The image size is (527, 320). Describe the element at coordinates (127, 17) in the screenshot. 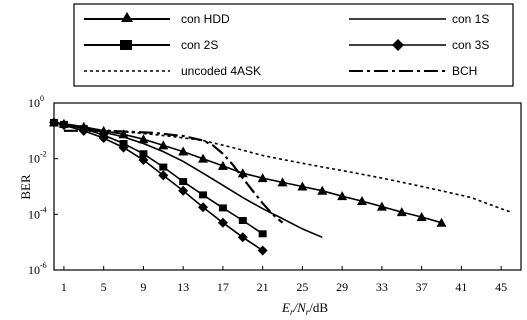

I see `legend-triangle-marker` at that location.